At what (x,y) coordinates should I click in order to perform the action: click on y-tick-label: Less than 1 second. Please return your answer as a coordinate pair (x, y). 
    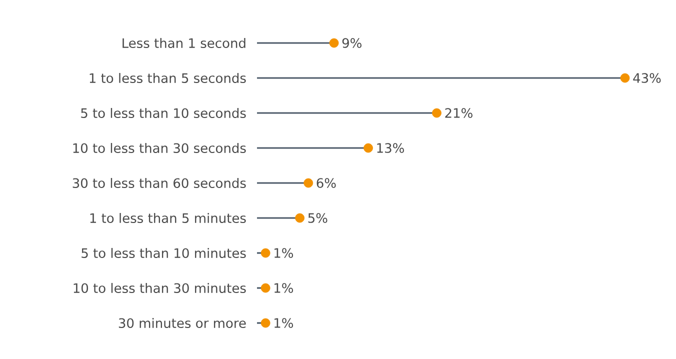
    Looking at the image, I should click on (184, 43).